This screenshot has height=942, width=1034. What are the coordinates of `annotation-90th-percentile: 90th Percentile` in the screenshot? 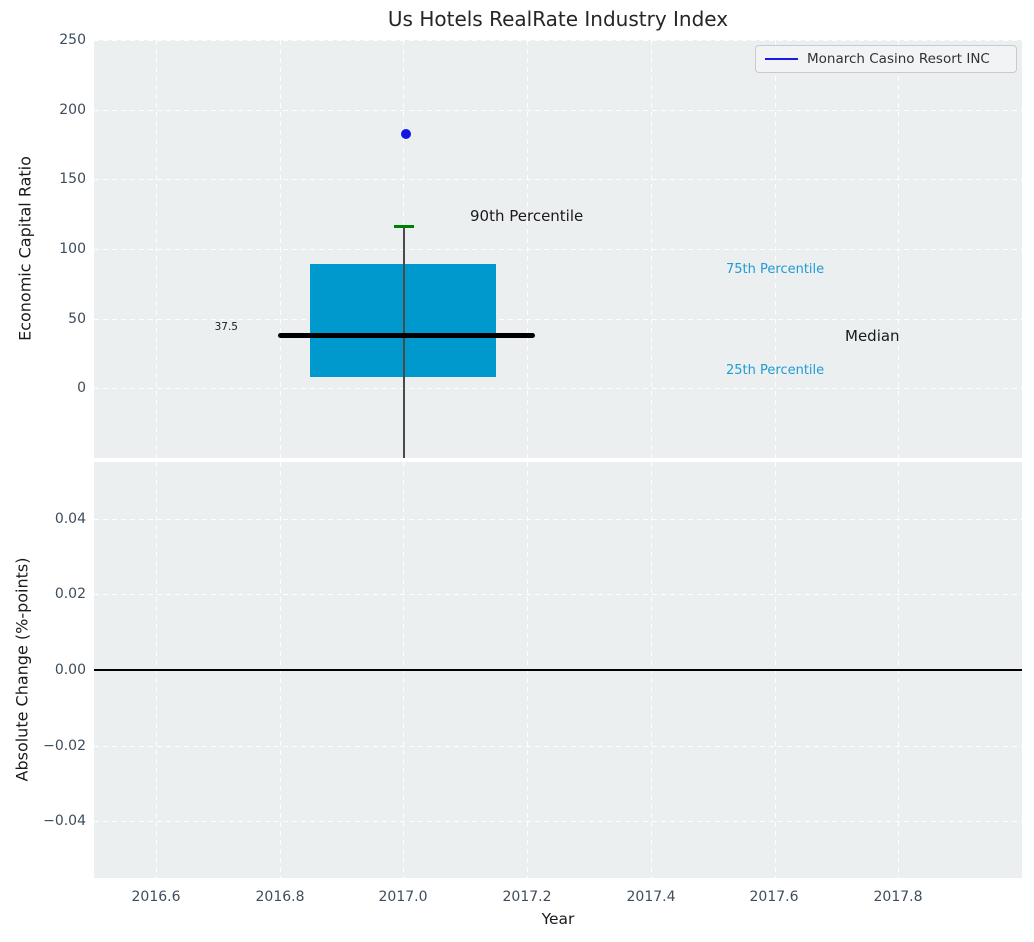 It's located at (527, 216).